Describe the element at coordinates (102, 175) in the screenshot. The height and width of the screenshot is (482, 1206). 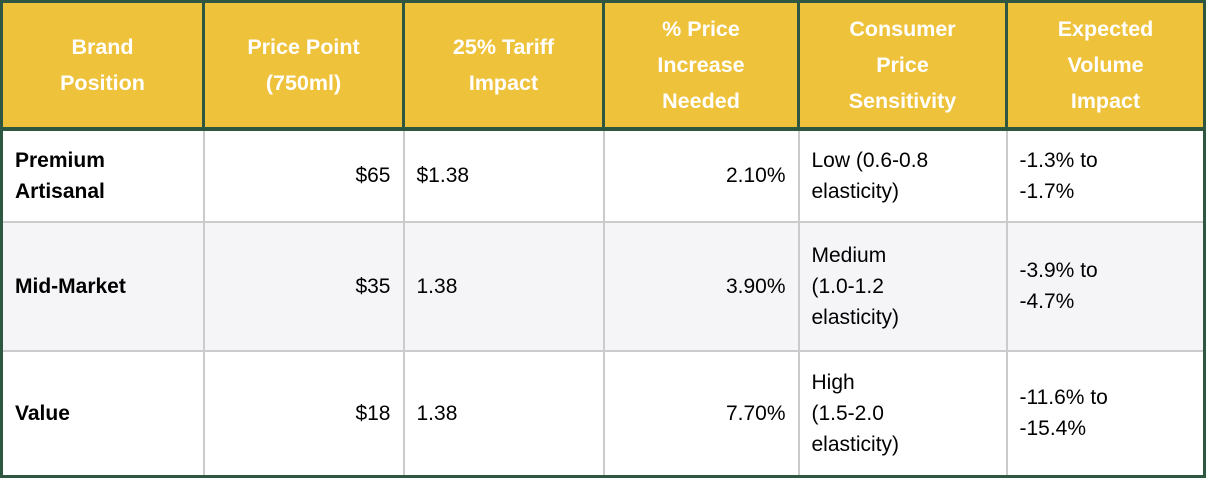
I see `cell-brand-position: Premium Artisanal` at that location.